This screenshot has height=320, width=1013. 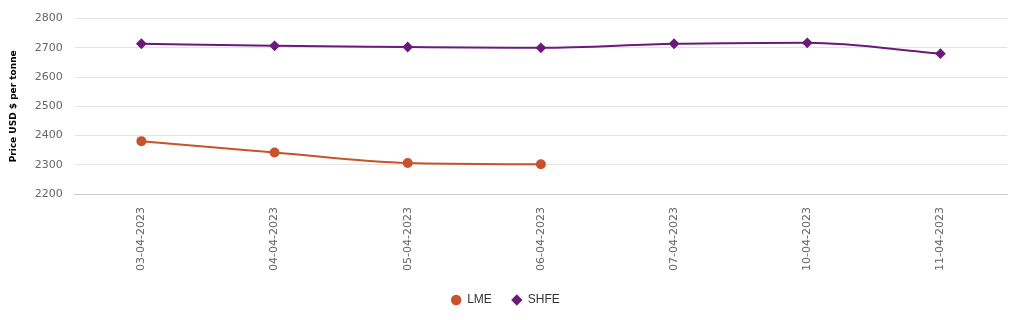 What do you see at coordinates (141, 239) in the screenshot?
I see `x-tick-label: 03-04-2023` at bounding box center [141, 239].